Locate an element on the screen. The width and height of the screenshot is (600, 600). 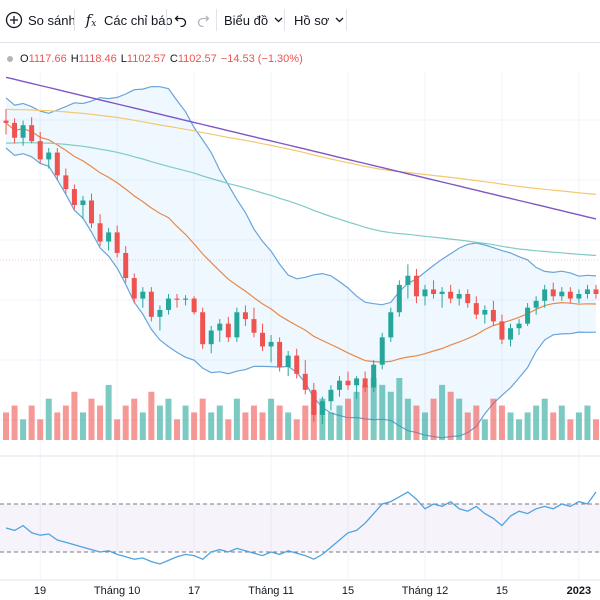
undo-button is located at coordinates (182, 20).